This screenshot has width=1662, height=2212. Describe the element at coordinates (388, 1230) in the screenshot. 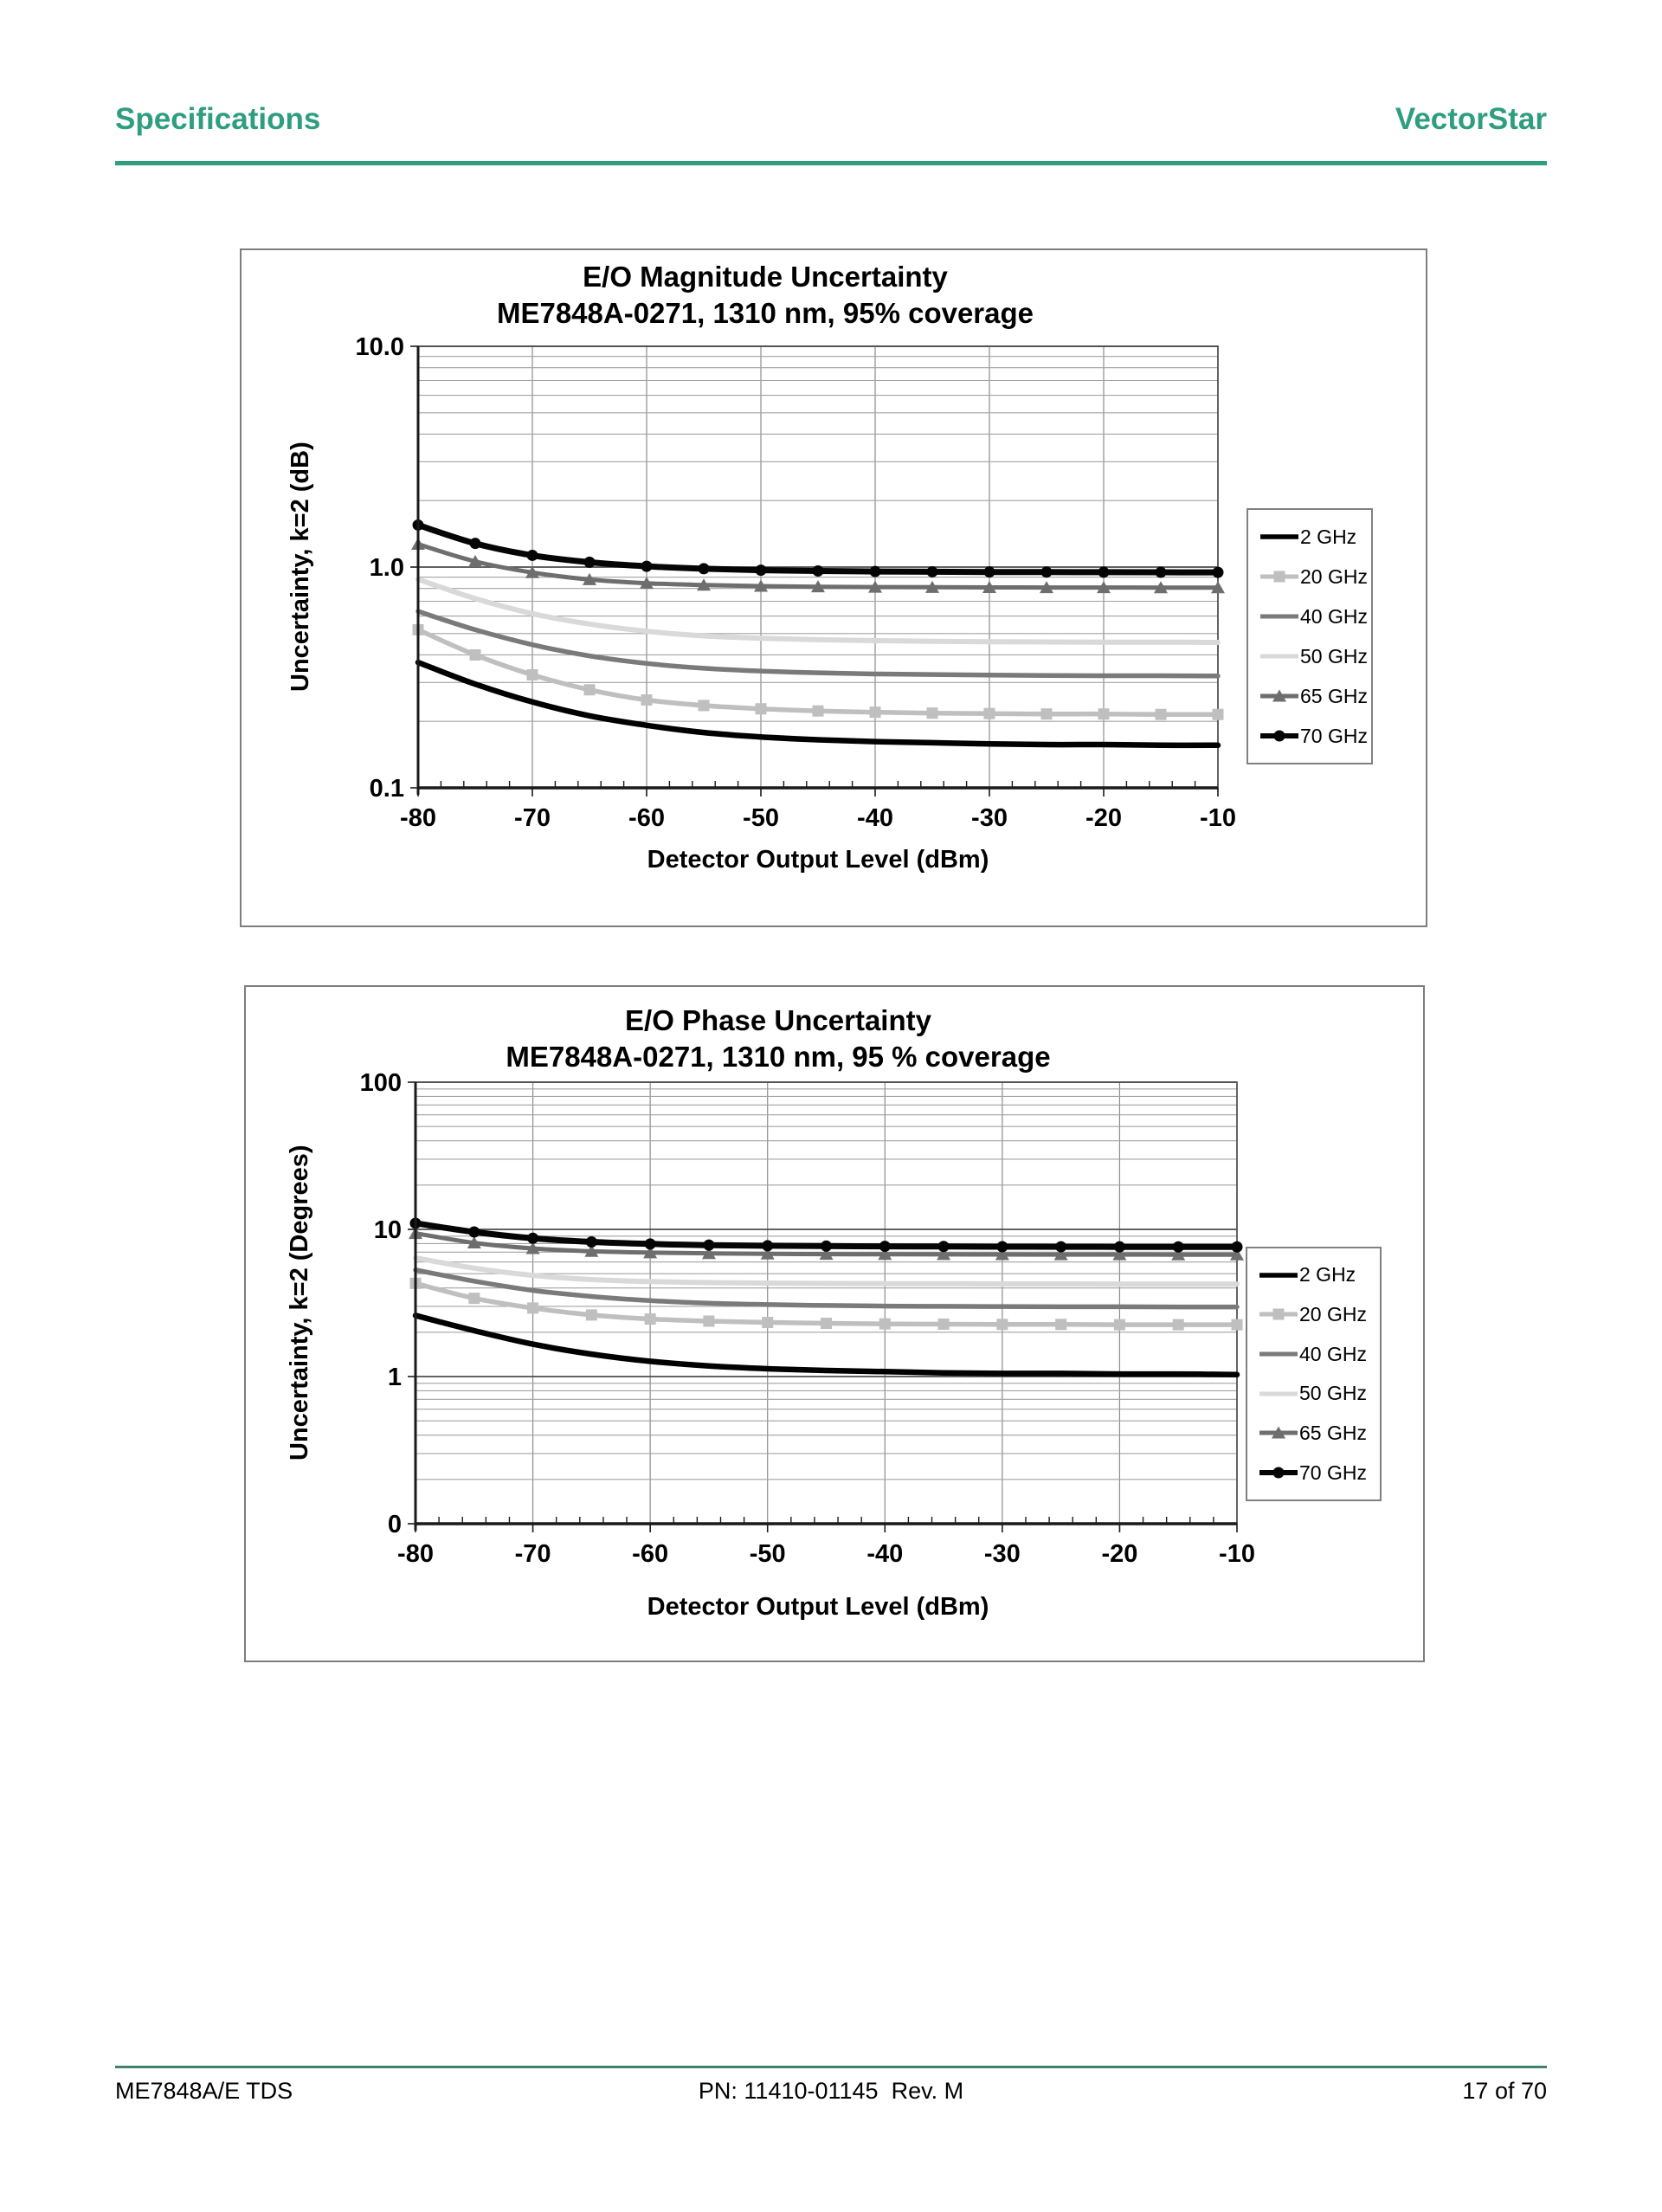

I see `svg-text: 10` at that location.